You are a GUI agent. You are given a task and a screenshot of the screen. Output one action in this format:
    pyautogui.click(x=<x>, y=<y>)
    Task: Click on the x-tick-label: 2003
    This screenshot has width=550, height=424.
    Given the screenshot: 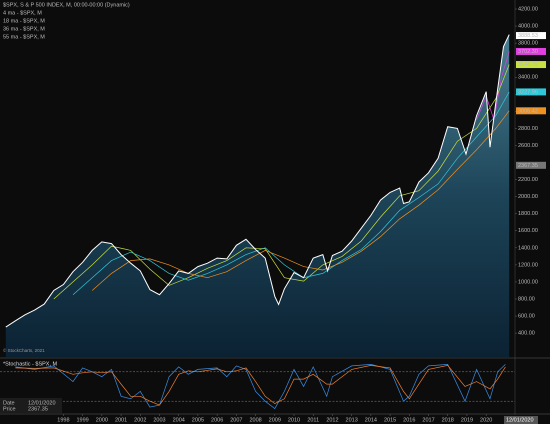 What is the action you would take?
    pyautogui.click(x=159, y=420)
    